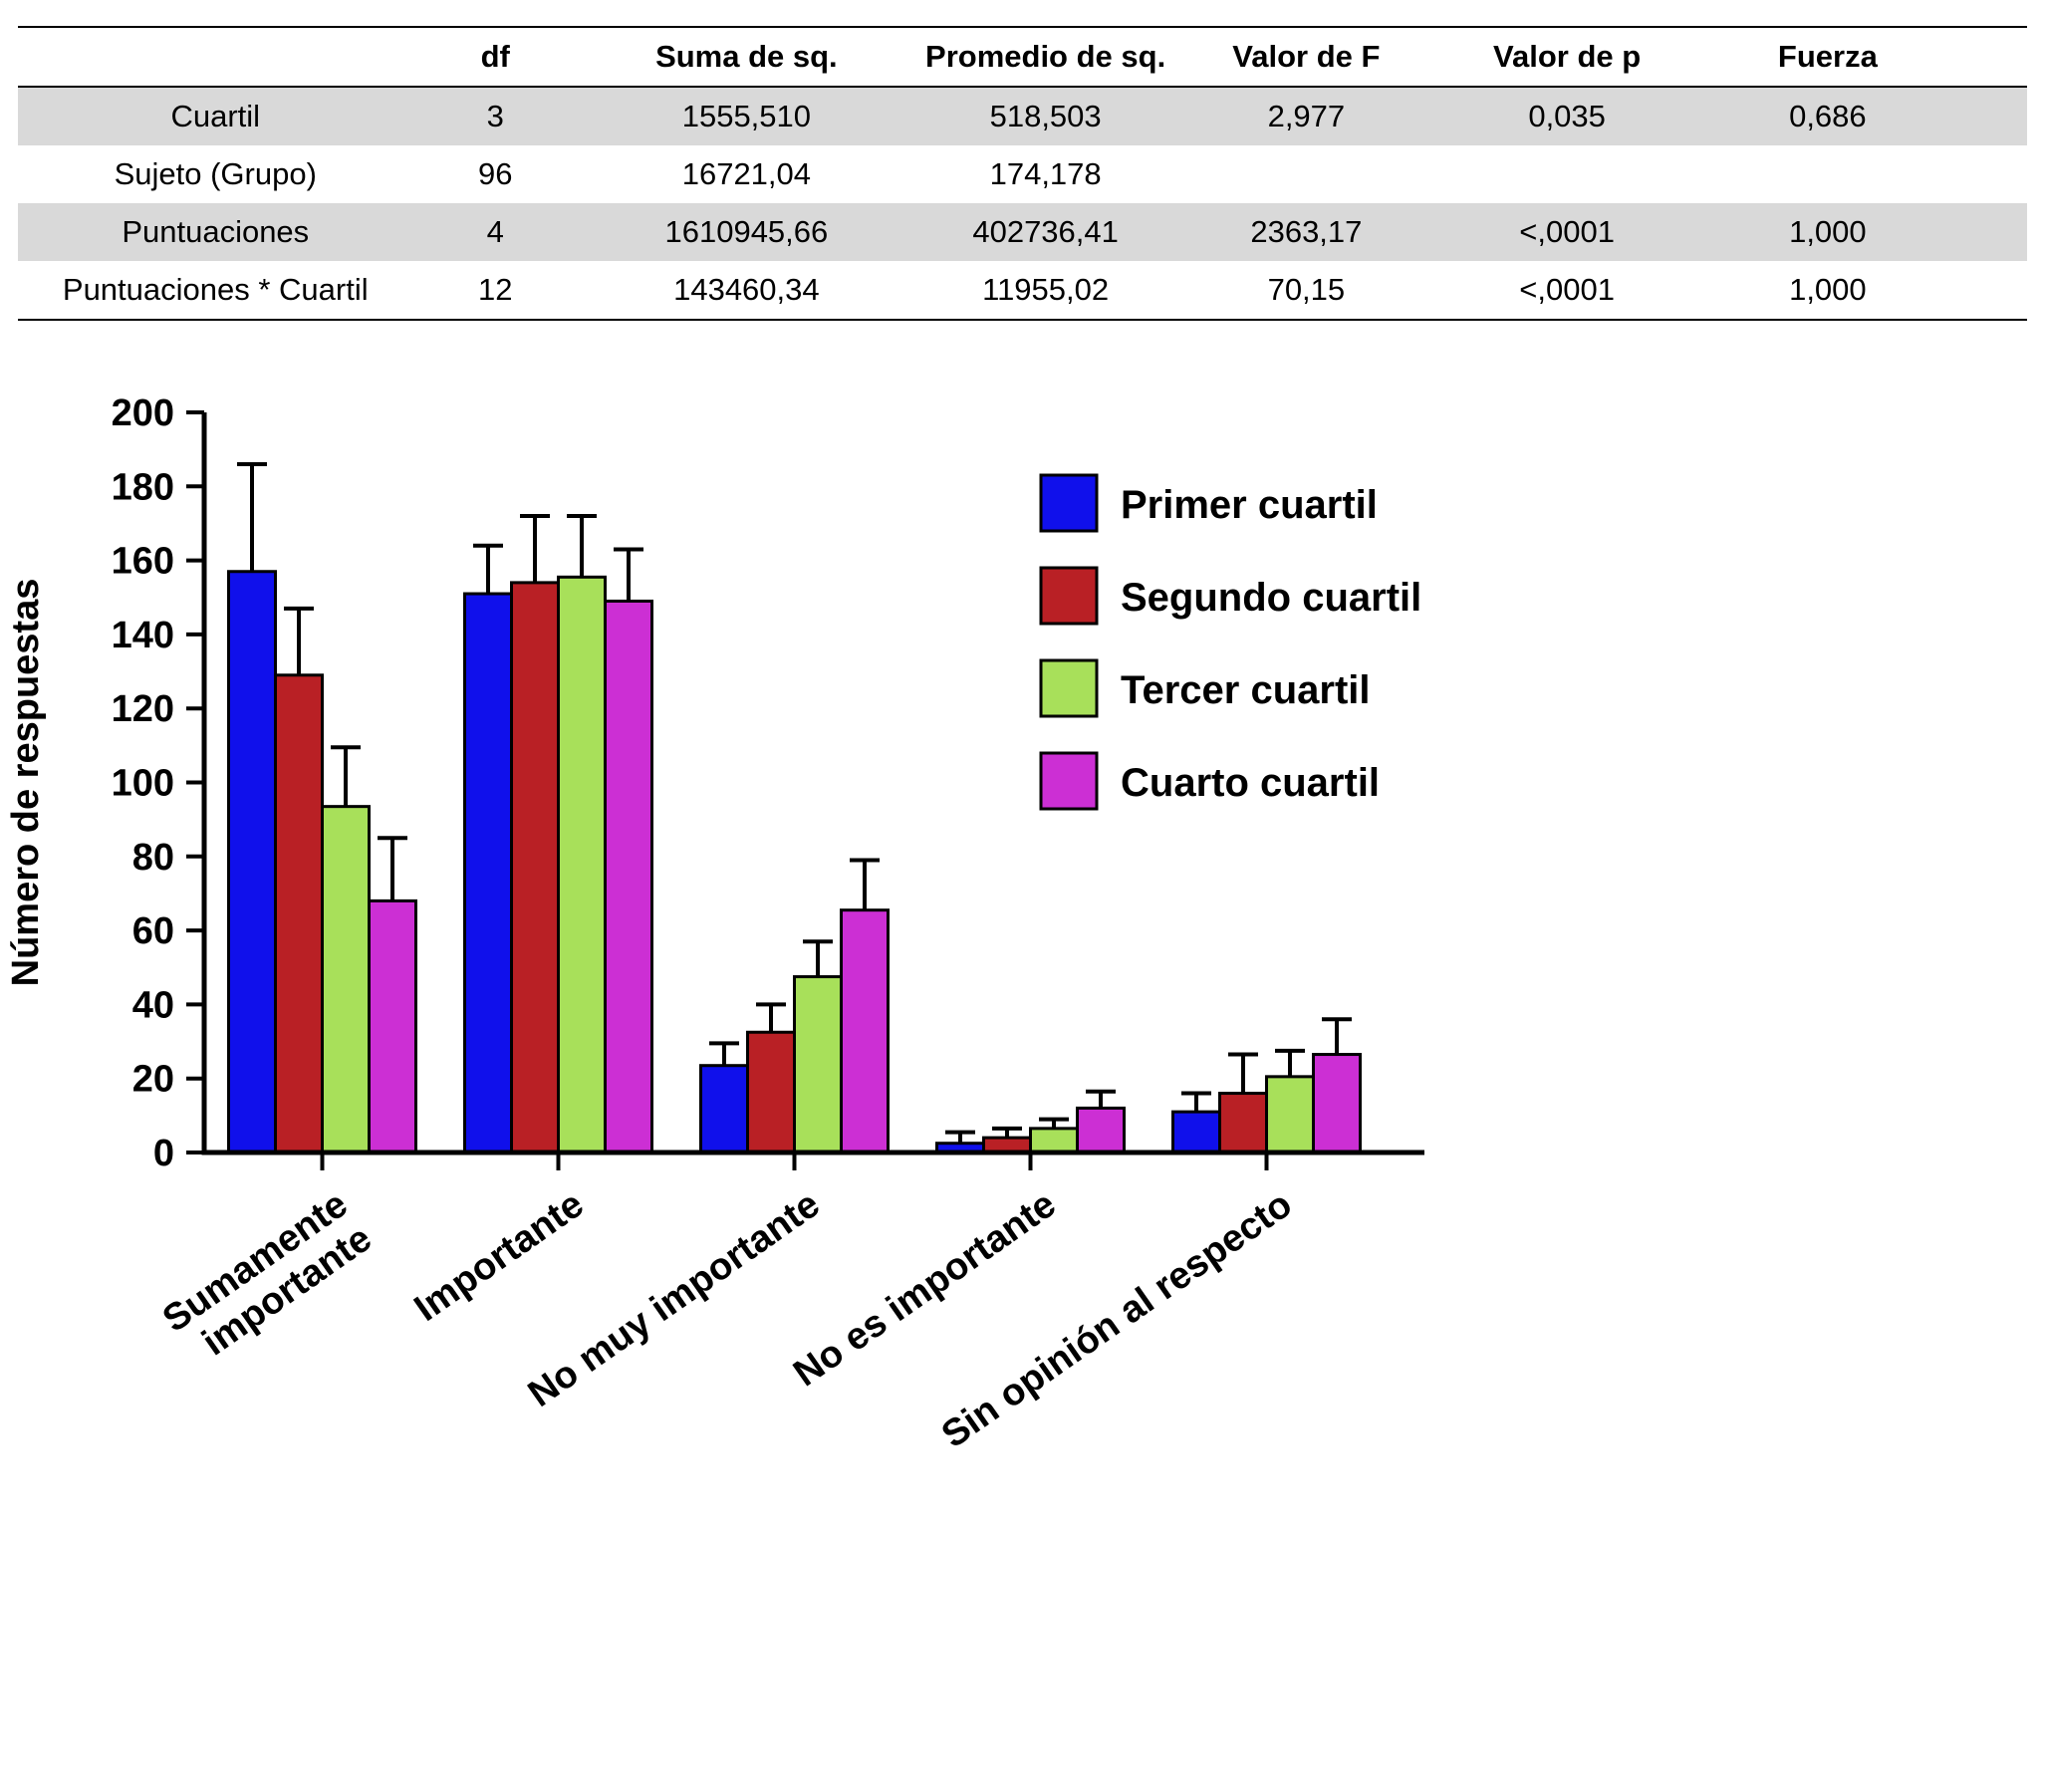 Image resolution: width=2045 pixels, height=1792 pixels. I want to click on column-header: Valor de p, so click(1567, 56).